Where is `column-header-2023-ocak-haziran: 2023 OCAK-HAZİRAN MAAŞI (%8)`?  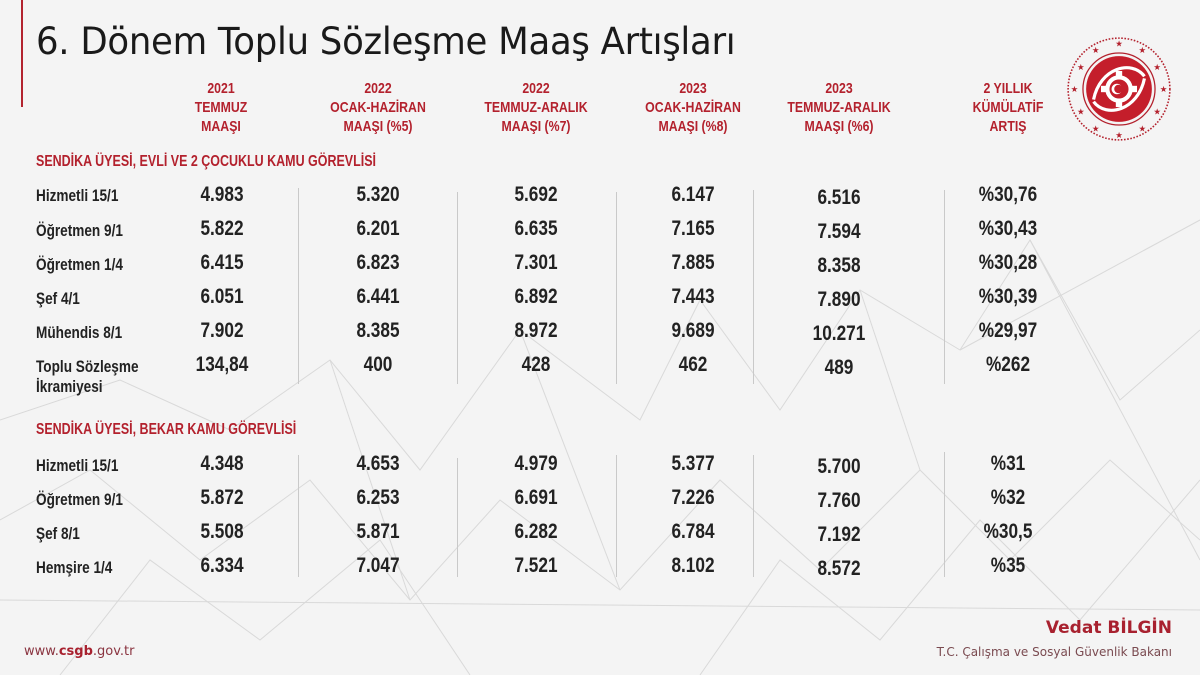
column-header-2023-ocak-haziran: 2023 OCAK-HAZİRAN MAAŞI (%8) is located at coordinates (692, 107).